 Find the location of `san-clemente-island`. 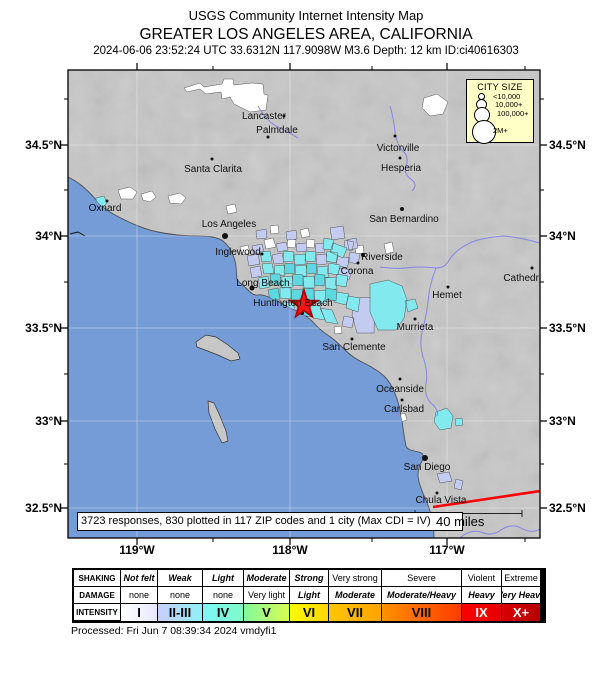

san-clemente-island is located at coordinates (218, 422).